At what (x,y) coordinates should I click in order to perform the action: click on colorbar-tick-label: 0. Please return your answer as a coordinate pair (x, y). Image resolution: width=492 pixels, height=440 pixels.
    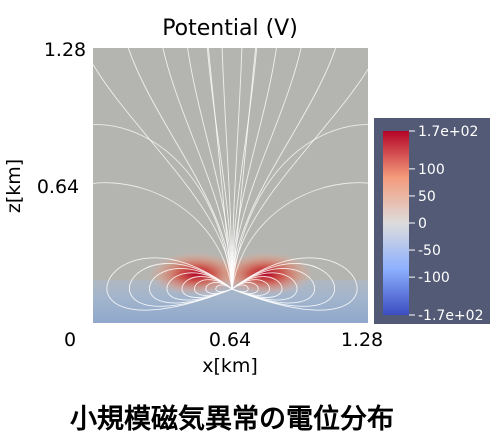
    Looking at the image, I should click on (422, 224).